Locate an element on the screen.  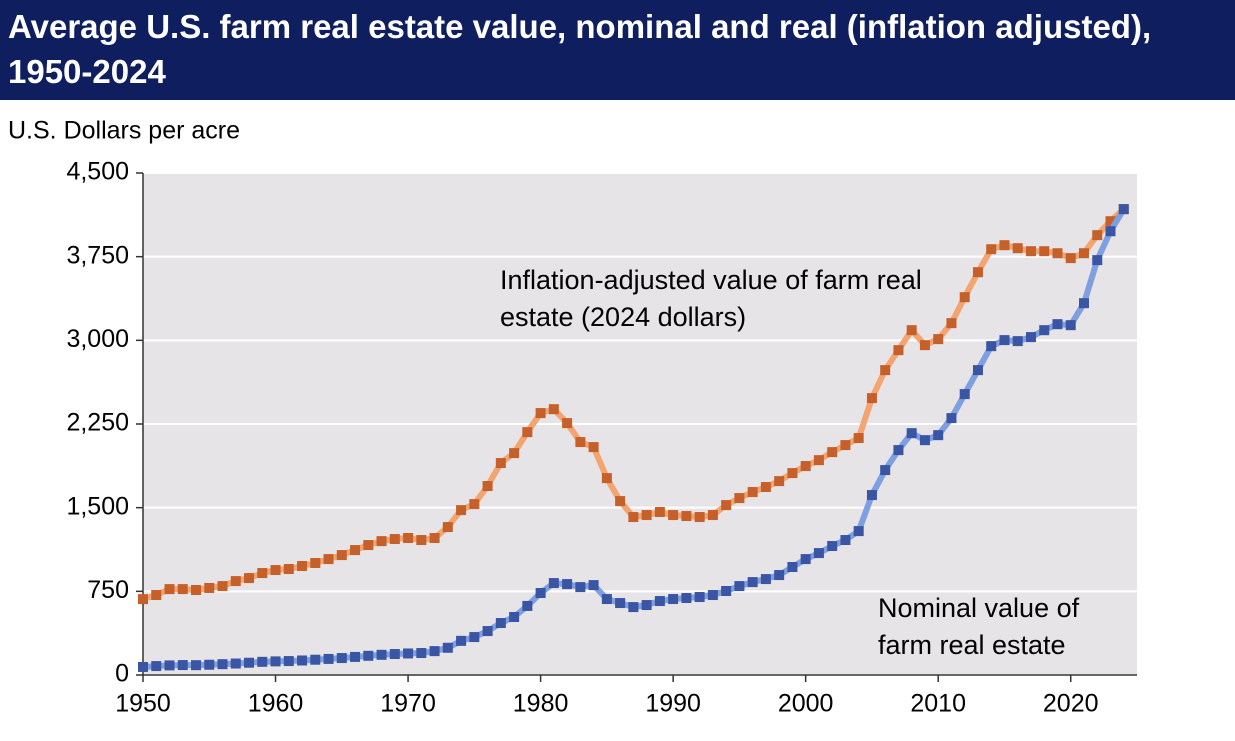
y-tick-label: 0 is located at coordinates (122, 674).